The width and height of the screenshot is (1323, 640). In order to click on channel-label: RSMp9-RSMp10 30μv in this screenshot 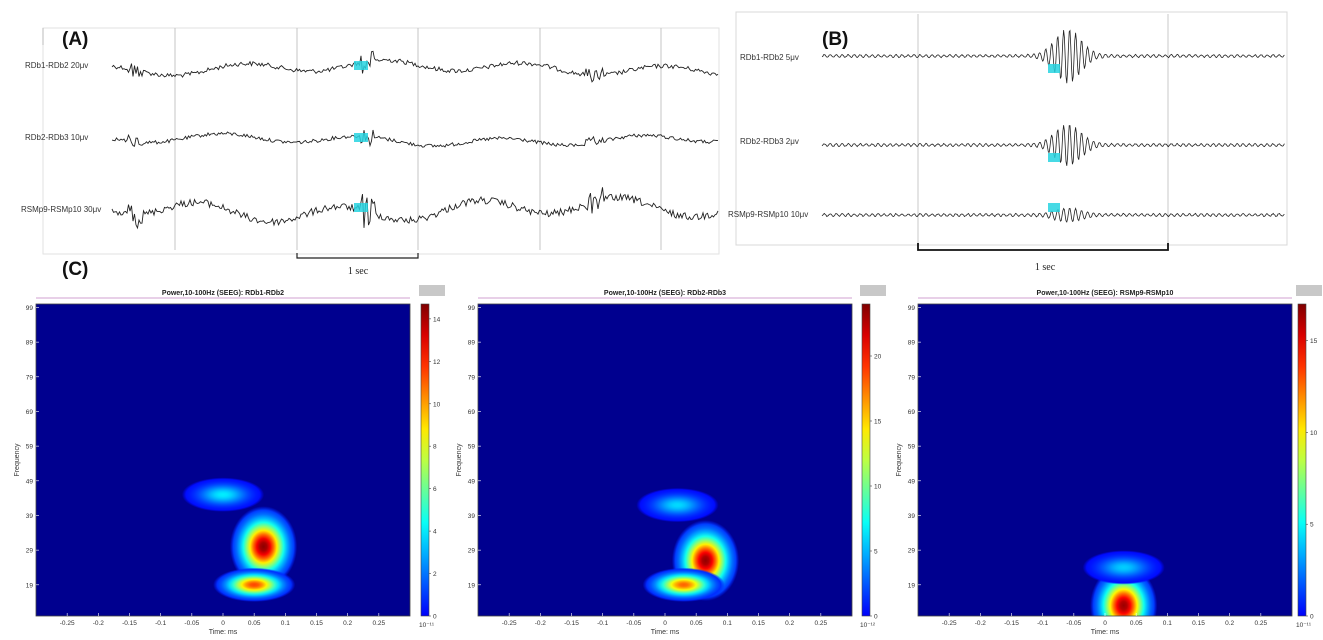, I will do `click(61, 209)`.